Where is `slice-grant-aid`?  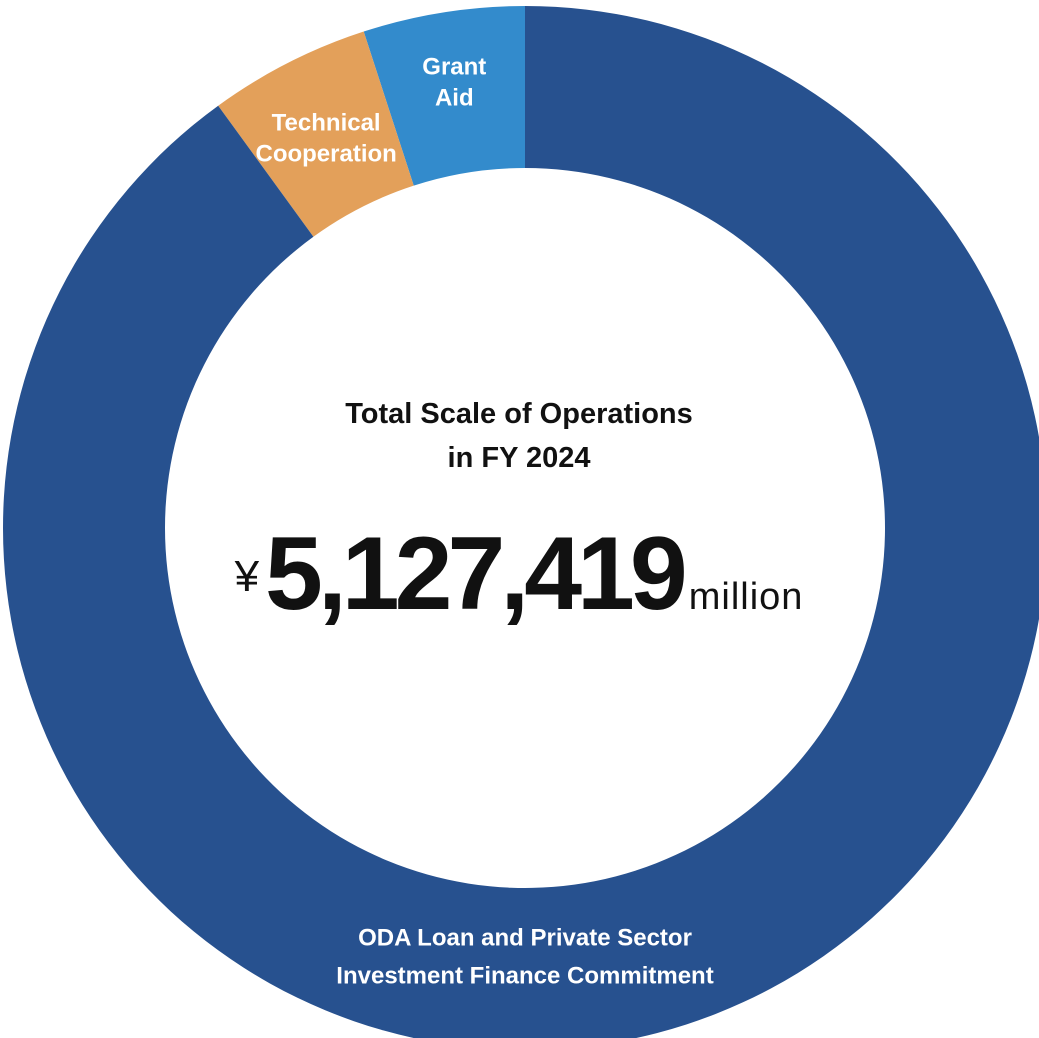 slice-grant-aid is located at coordinates (444, 96).